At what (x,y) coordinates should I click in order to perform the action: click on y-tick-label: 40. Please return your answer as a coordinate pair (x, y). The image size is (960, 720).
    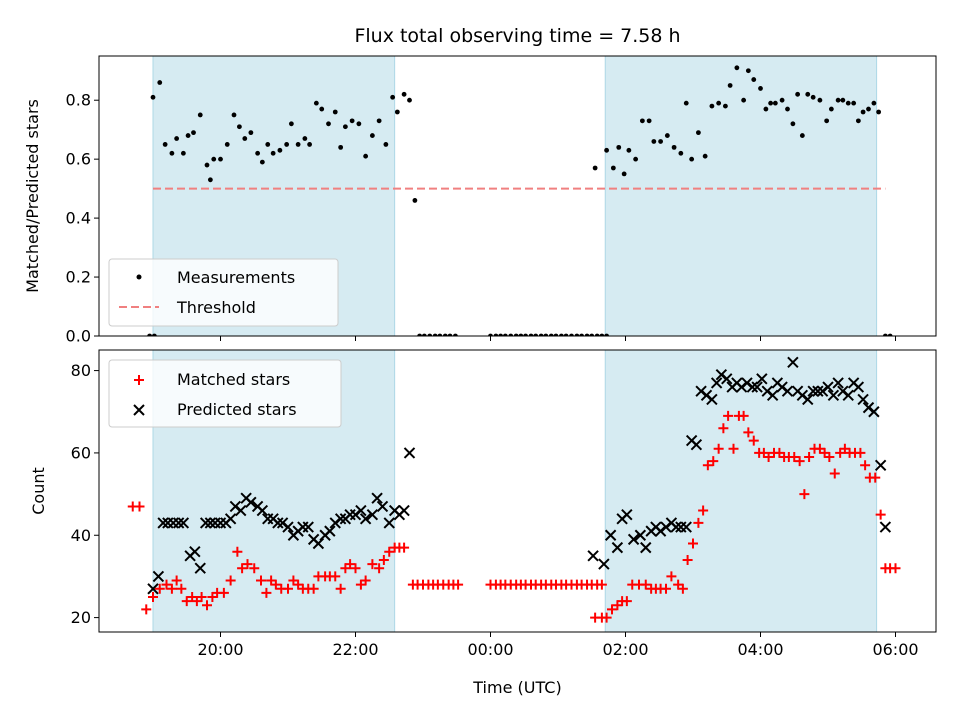
    Looking at the image, I should click on (81, 535).